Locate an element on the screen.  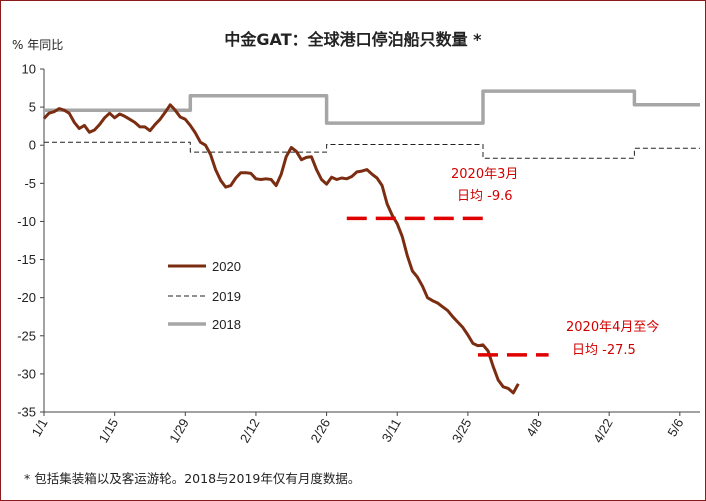
x-tick-label: 2/12 is located at coordinates (250, 430).